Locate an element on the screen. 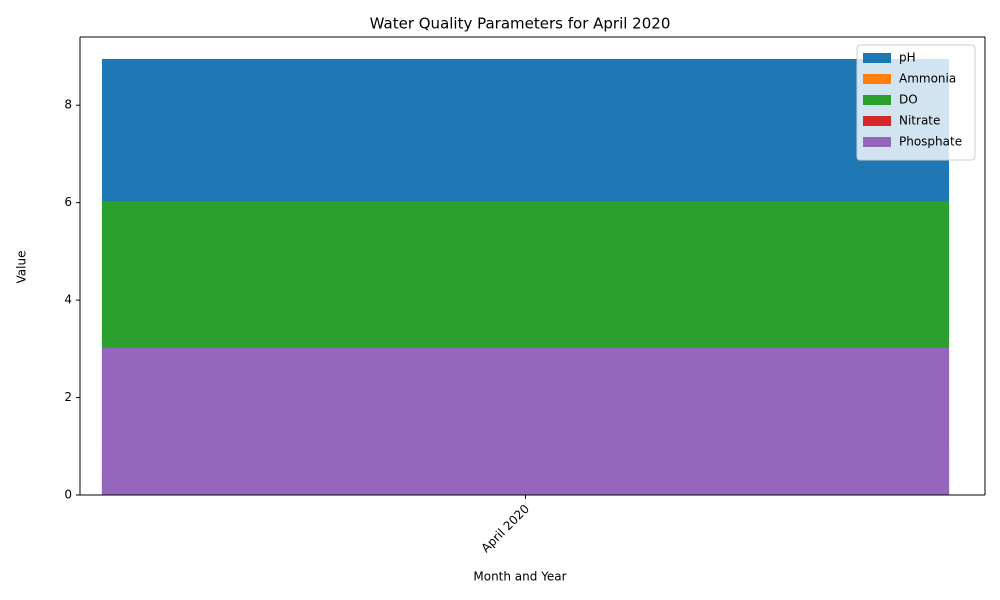 This screenshot has height=600, width=1000. y-tick-label: 4 is located at coordinates (68, 300).